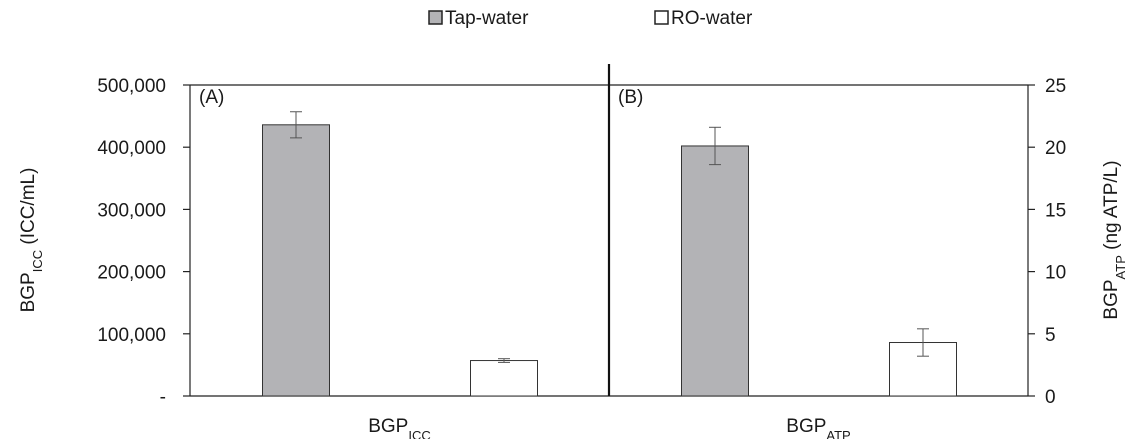 This screenshot has height=439, width=1135. What do you see at coordinates (131, 148) in the screenshot?
I see `y-tick-label: 400,000` at bounding box center [131, 148].